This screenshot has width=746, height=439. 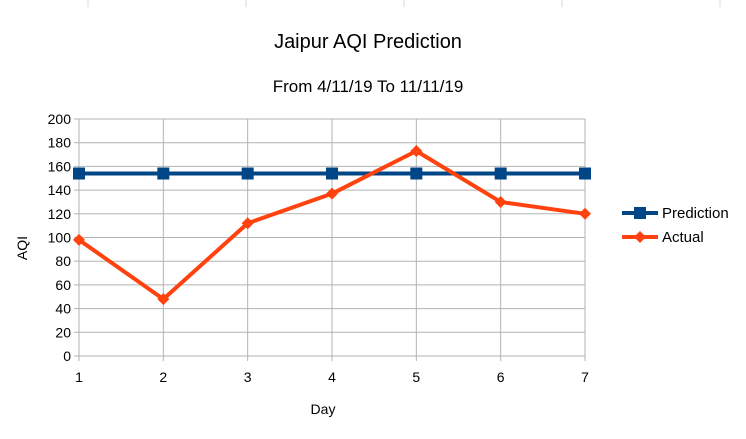 What do you see at coordinates (404, 3) in the screenshot?
I see `top-strip-marks` at bounding box center [404, 3].